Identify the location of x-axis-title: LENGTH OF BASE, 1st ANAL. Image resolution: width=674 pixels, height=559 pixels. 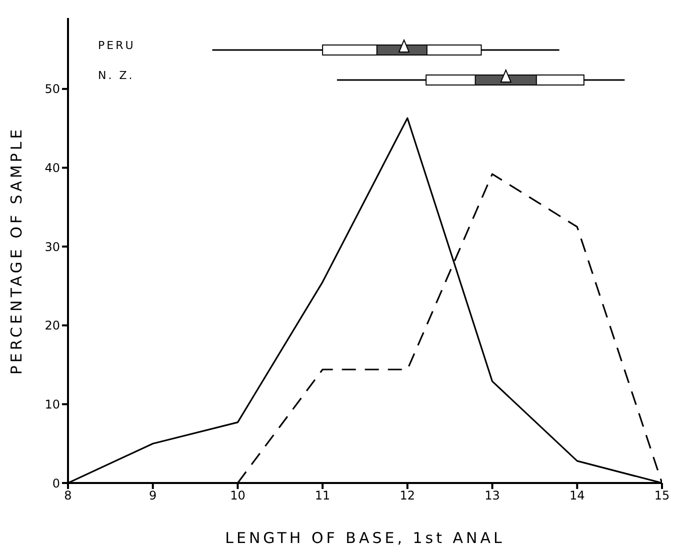
(365, 538).